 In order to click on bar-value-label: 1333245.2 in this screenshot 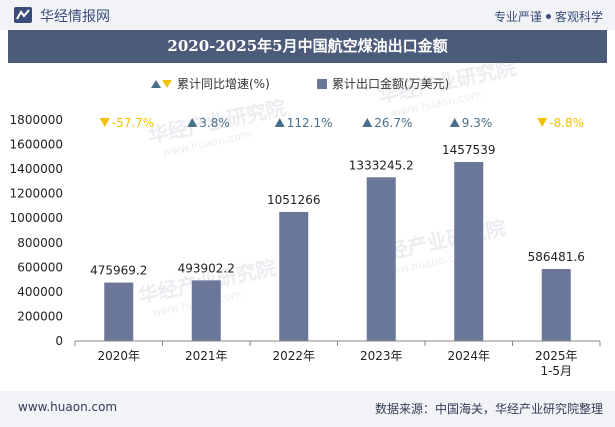, I will do `click(381, 165)`.